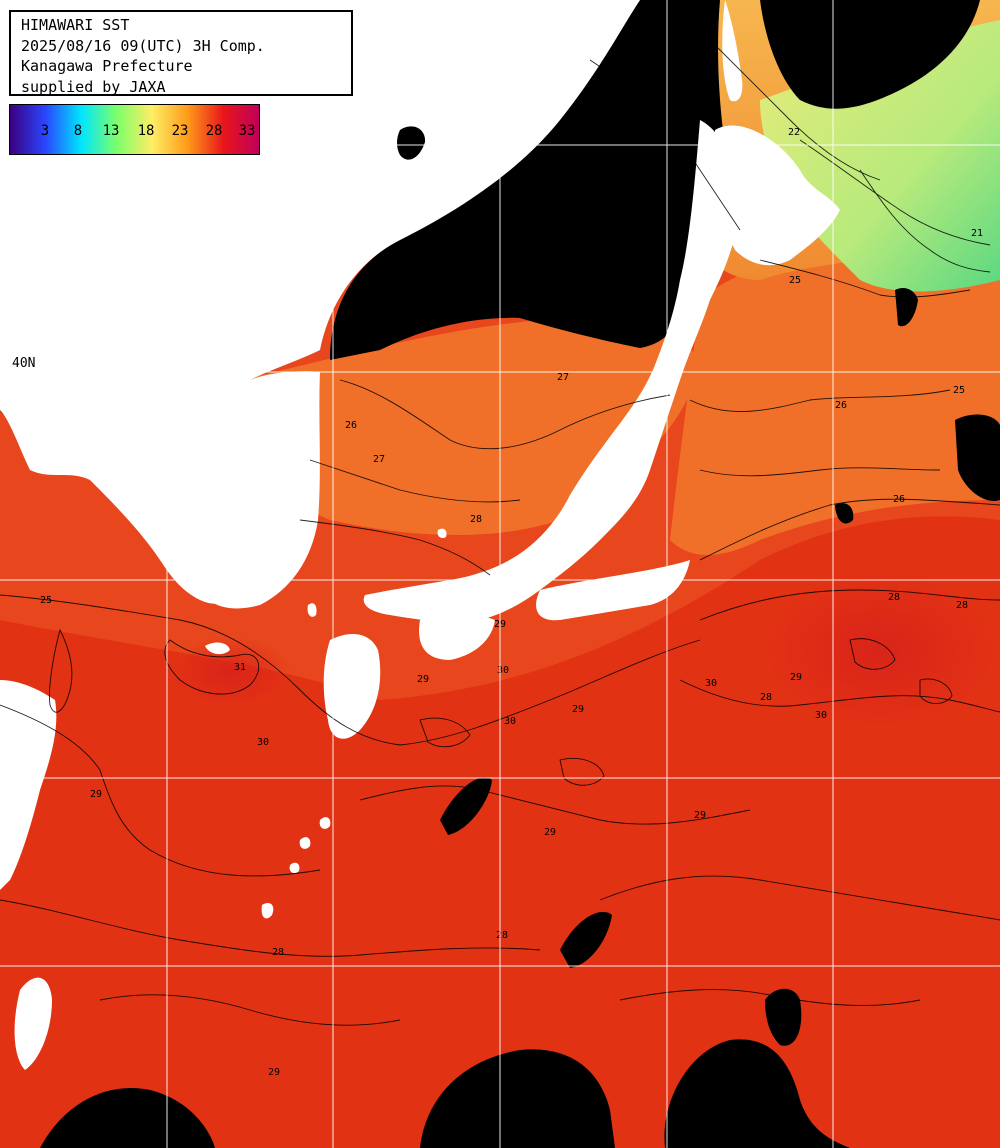 The height and width of the screenshot is (1148, 1000). I want to click on land-kyushu, so click(352, 686).